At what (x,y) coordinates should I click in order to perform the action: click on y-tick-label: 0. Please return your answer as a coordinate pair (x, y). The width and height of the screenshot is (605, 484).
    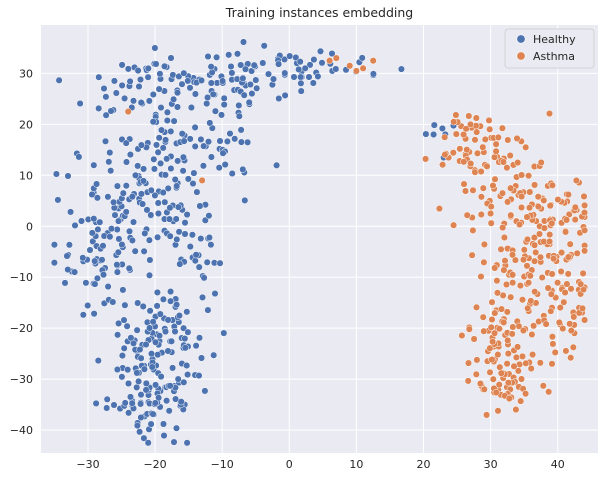
    Looking at the image, I should click on (29, 226).